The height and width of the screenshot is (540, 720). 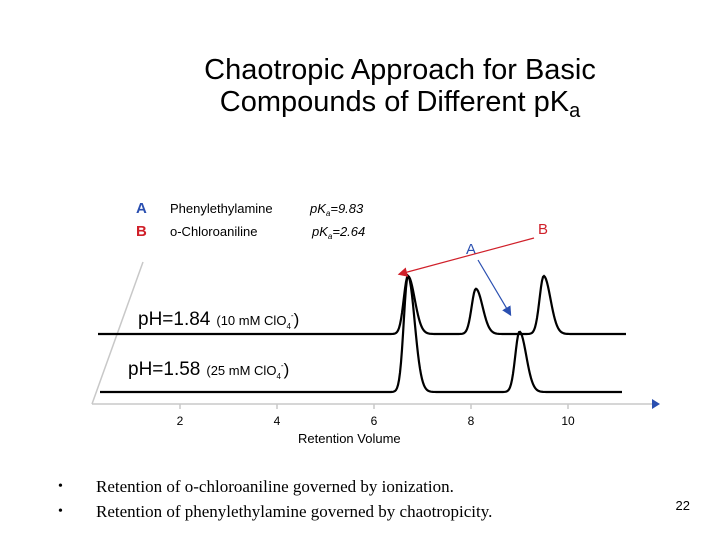 What do you see at coordinates (287, 369) in the screenshot?
I see `series-1-58-close: )` at bounding box center [287, 369].